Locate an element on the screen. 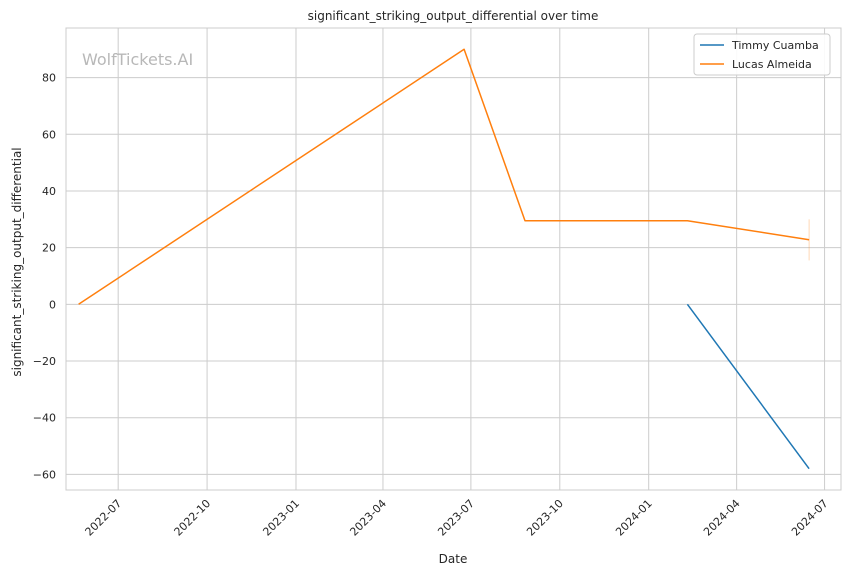  x-tick-label: 2023-01 is located at coordinates (281, 518).